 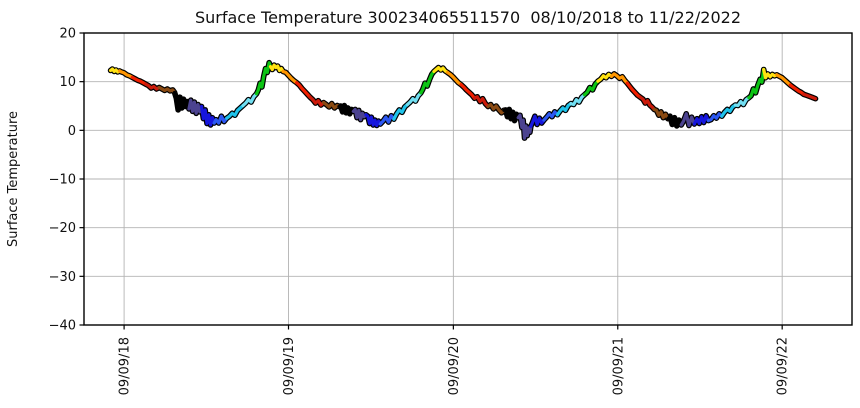 I want to click on y-tick-label: 20, so click(x=67, y=34).